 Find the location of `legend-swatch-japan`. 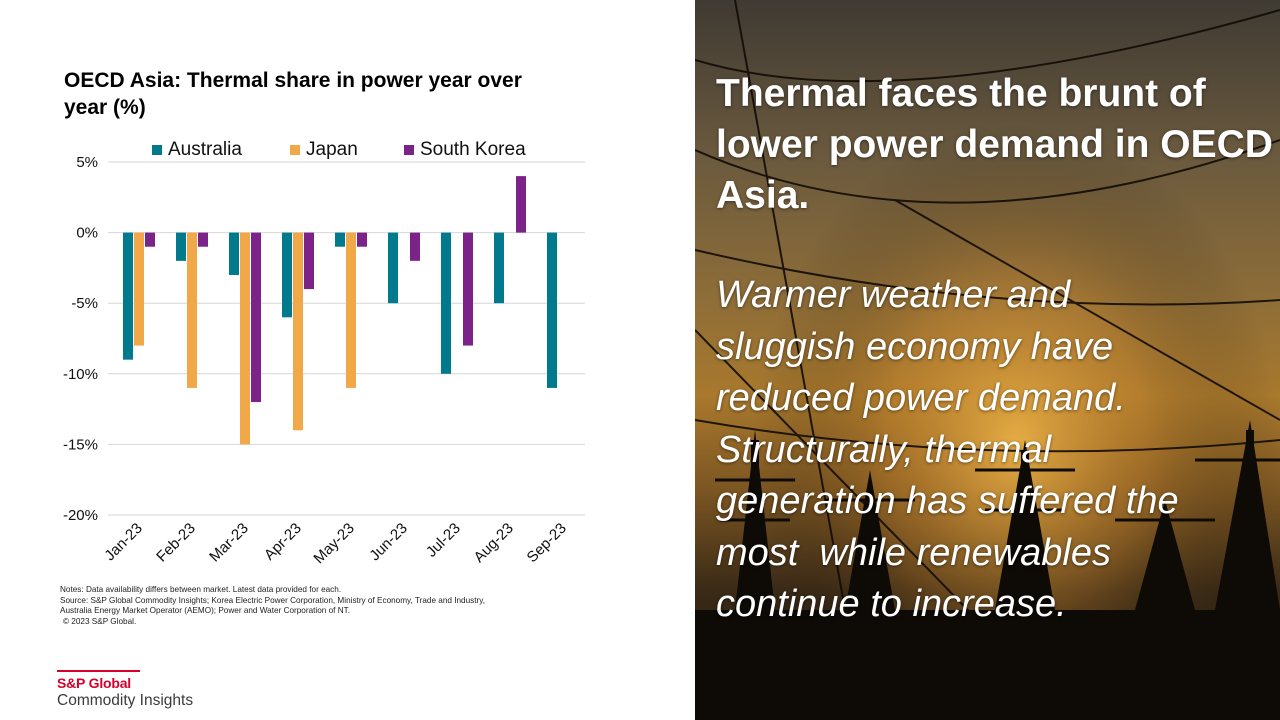

legend-swatch-japan is located at coordinates (295, 150).